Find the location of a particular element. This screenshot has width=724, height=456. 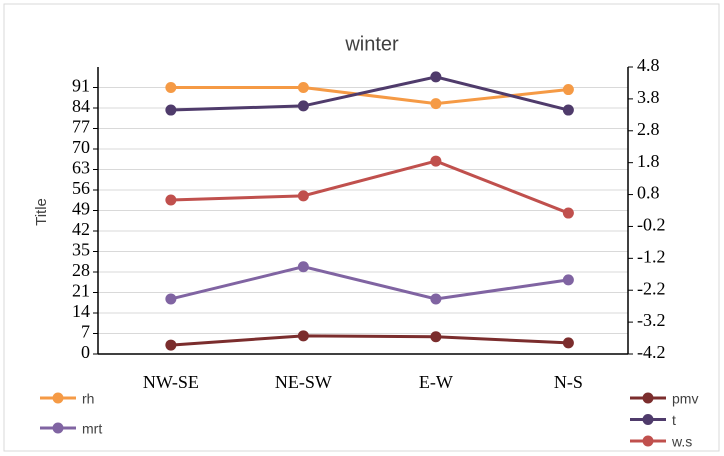

y2-tick-label: -3.2 is located at coordinates (651, 320).